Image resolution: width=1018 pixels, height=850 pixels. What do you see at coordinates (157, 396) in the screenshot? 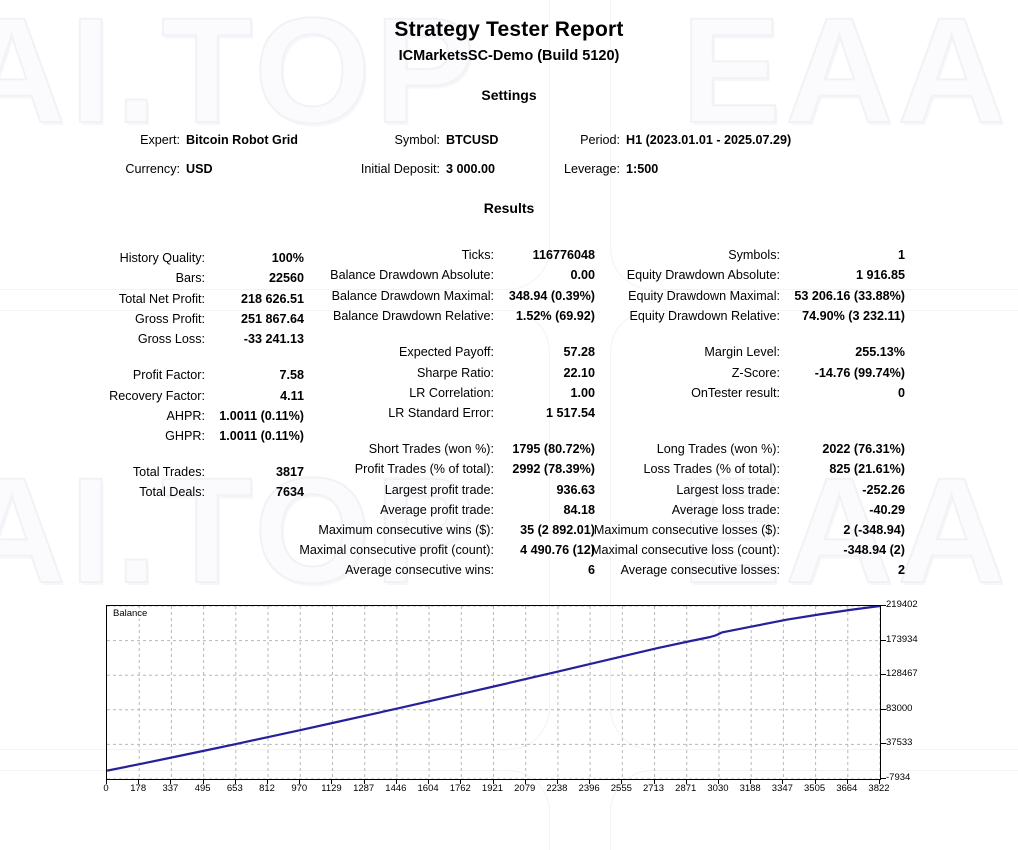
I see `col_left-label: Recovery Factor:` at bounding box center [157, 396].